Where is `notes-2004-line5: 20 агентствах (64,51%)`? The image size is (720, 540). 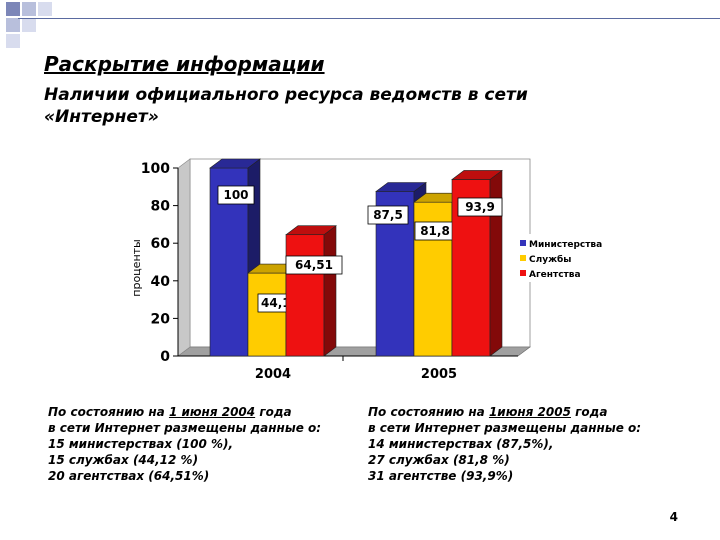
notes-2004-line5: 20 агентствах (64,51%) is located at coordinates (129, 476).